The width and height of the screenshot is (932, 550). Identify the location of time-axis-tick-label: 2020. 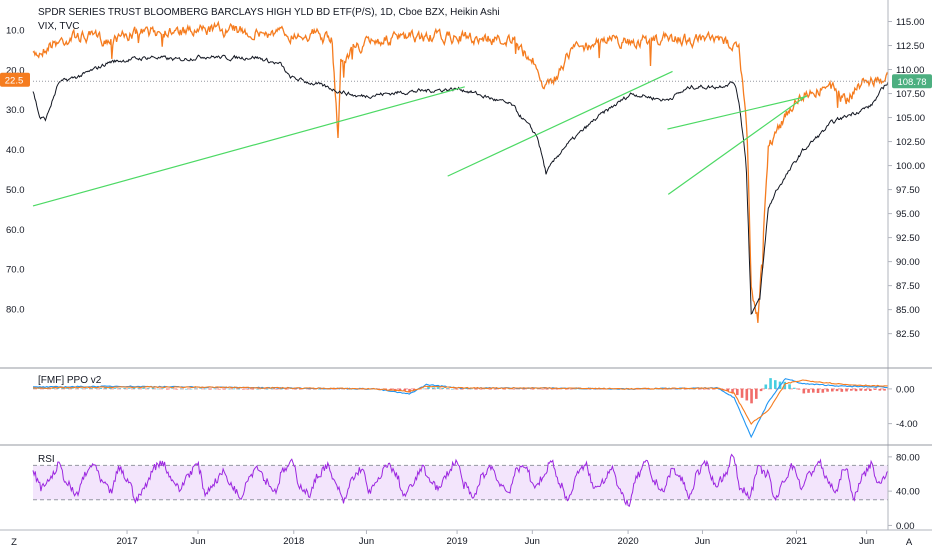
(628, 541).